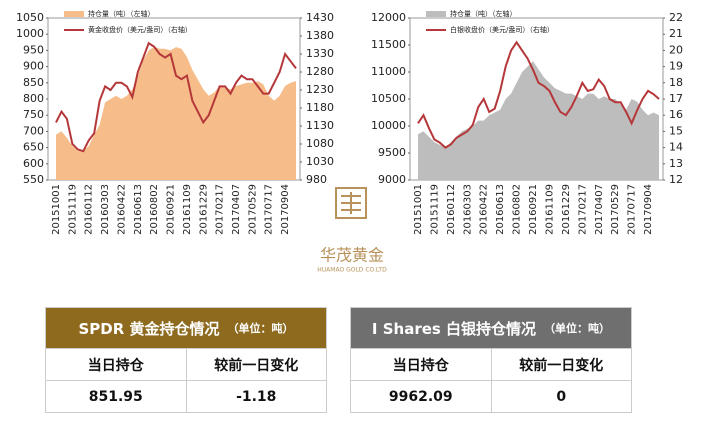  What do you see at coordinates (388, 44) in the screenshot?
I see `y-tick-label: 11500` at bounding box center [388, 44].